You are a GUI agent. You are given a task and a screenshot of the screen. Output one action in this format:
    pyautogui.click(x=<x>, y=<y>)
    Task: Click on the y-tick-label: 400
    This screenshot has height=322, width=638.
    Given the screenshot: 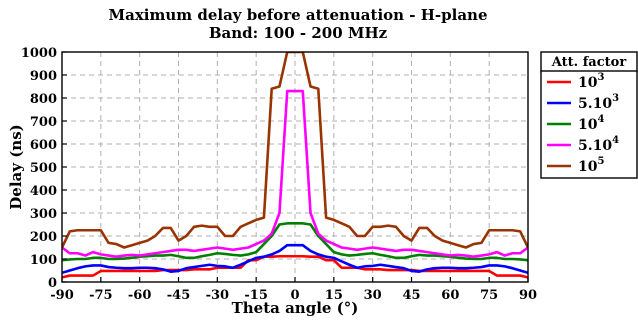 What is the action you would take?
    pyautogui.click(x=43, y=191)
    